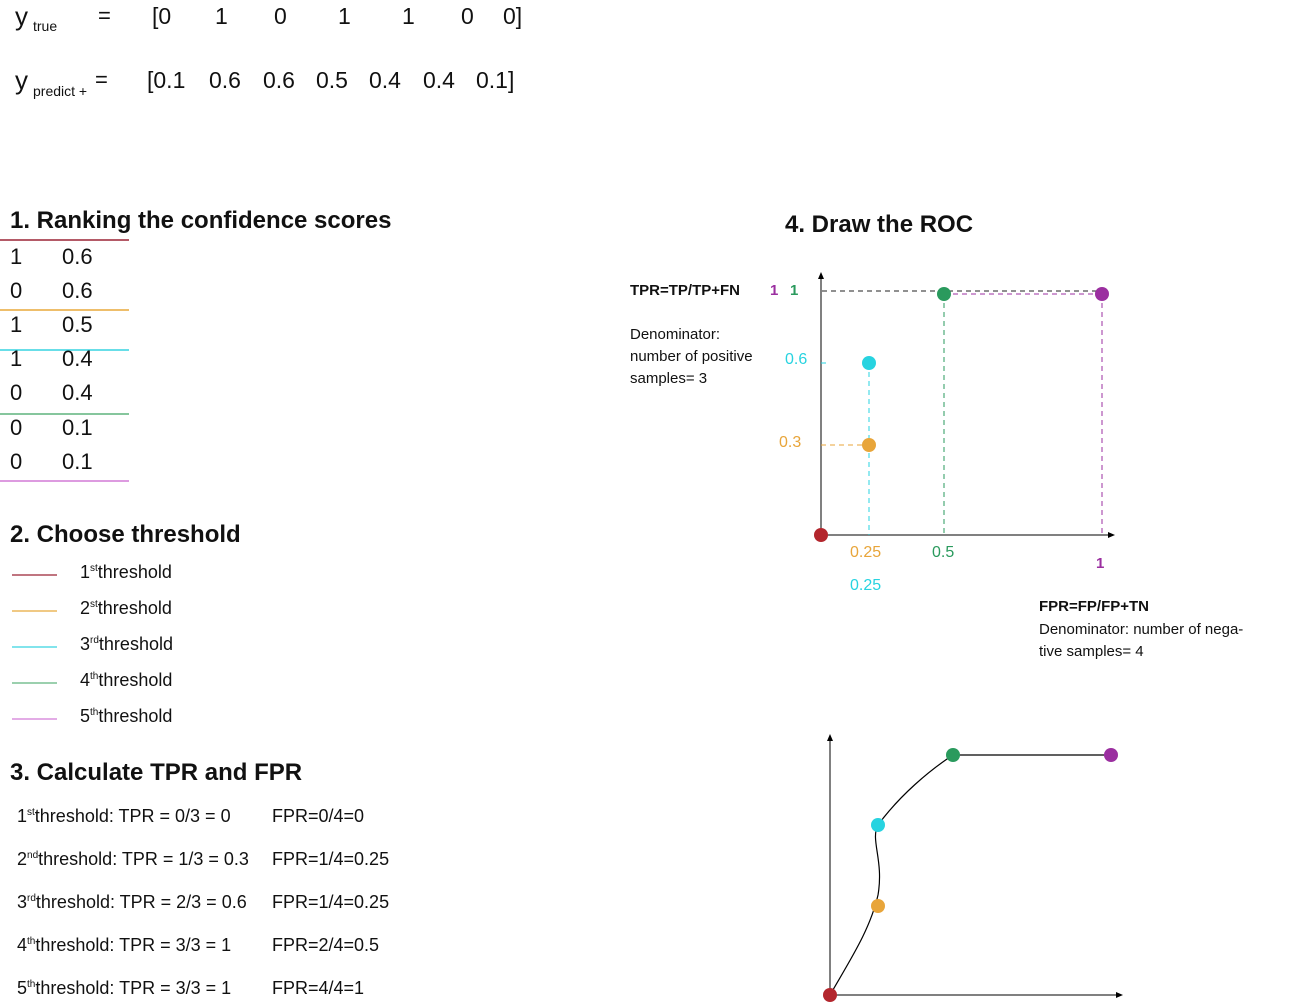 This screenshot has width=1291, height=1004. I want to click on tpr-text: threshold: TPR = 1/3 = 0.3, so click(143, 859).